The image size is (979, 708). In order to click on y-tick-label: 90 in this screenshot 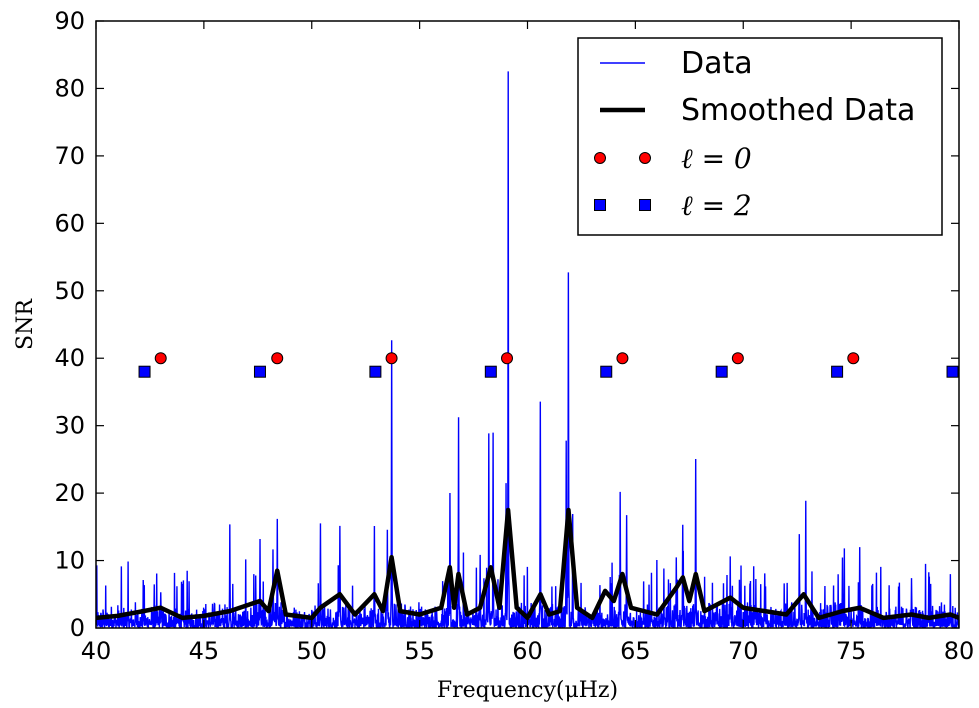, I will do `click(69, 21)`.